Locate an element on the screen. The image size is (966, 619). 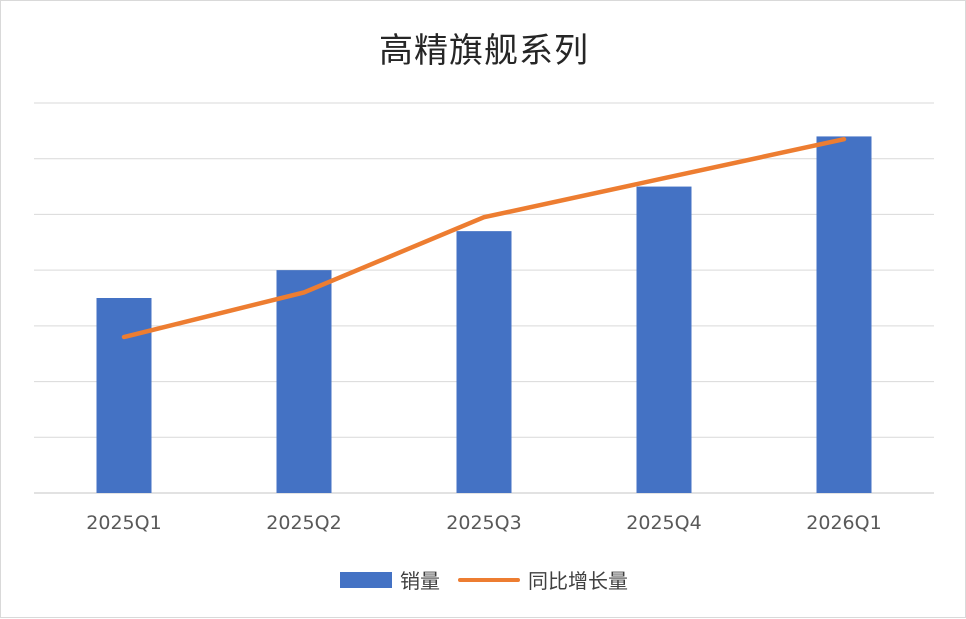
bar-2025Q1 is located at coordinates (124, 395).